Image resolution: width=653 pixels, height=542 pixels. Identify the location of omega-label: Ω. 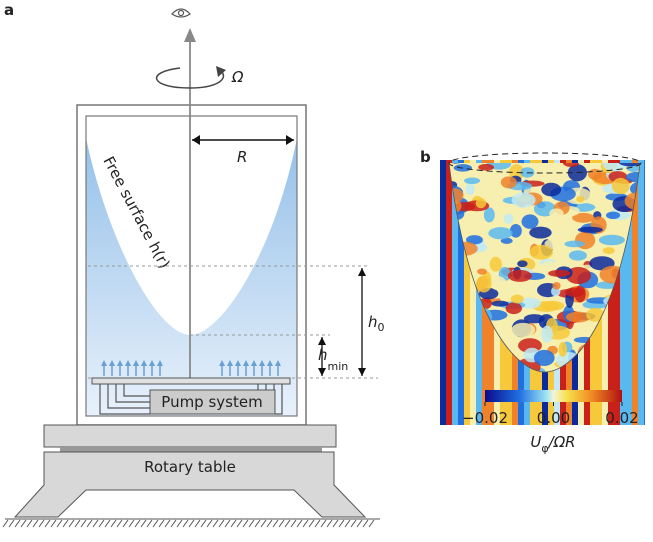
(237, 77).